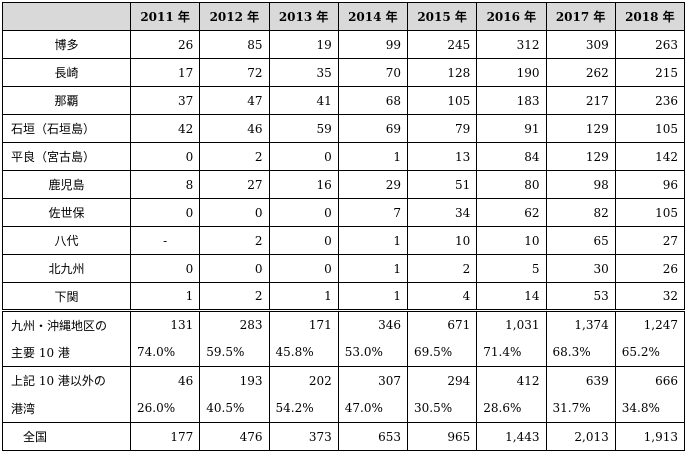 The image size is (686, 451). I want to click on port-name: 平良（宮古島）, so click(66, 156).